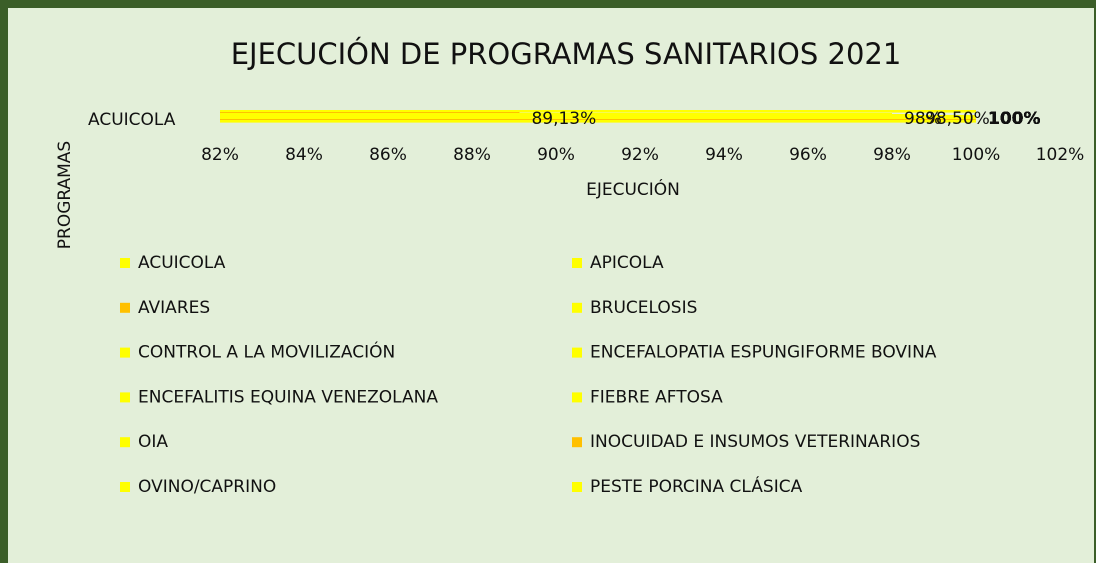  I want to click on x-tick-label: 102%, so click(1060, 155).